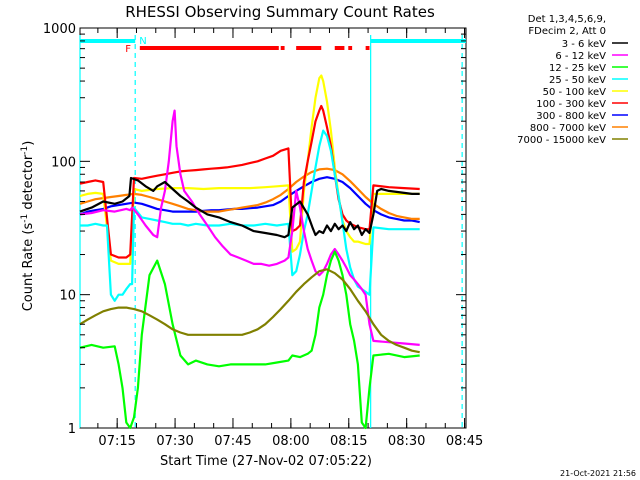 This screenshot has height=480, width=640. Describe the element at coordinates (28, 226) in the screenshot. I see `y-axis-label: Count Rate (s-1 detector-1)` at that location.